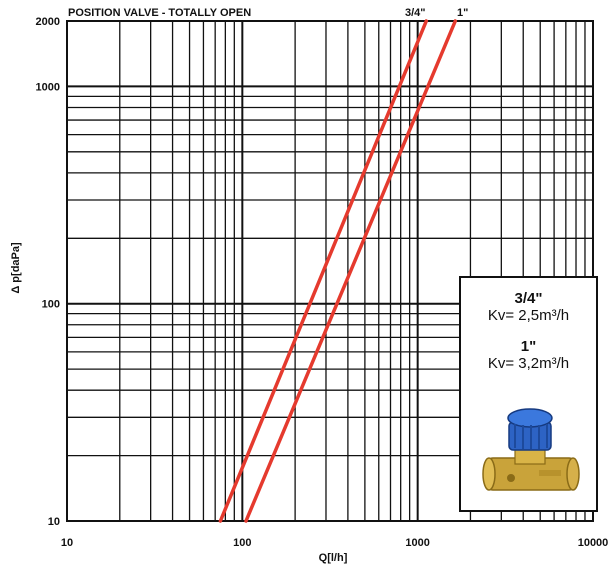  Describe the element at coordinates (417, 543) in the screenshot. I see `x-tick-label: 1000` at that location.